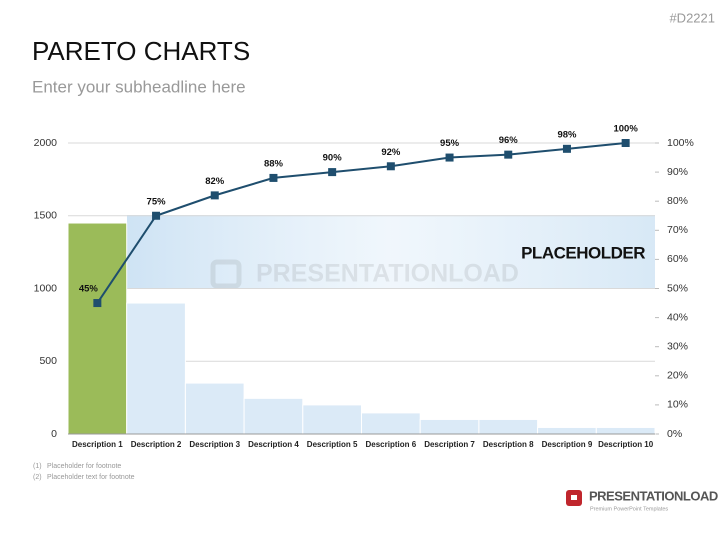 Image resolution: width=727 pixels, height=545 pixels. What do you see at coordinates (46, 216) in the screenshot?
I see `y-tick-label: 1500` at bounding box center [46, 216].